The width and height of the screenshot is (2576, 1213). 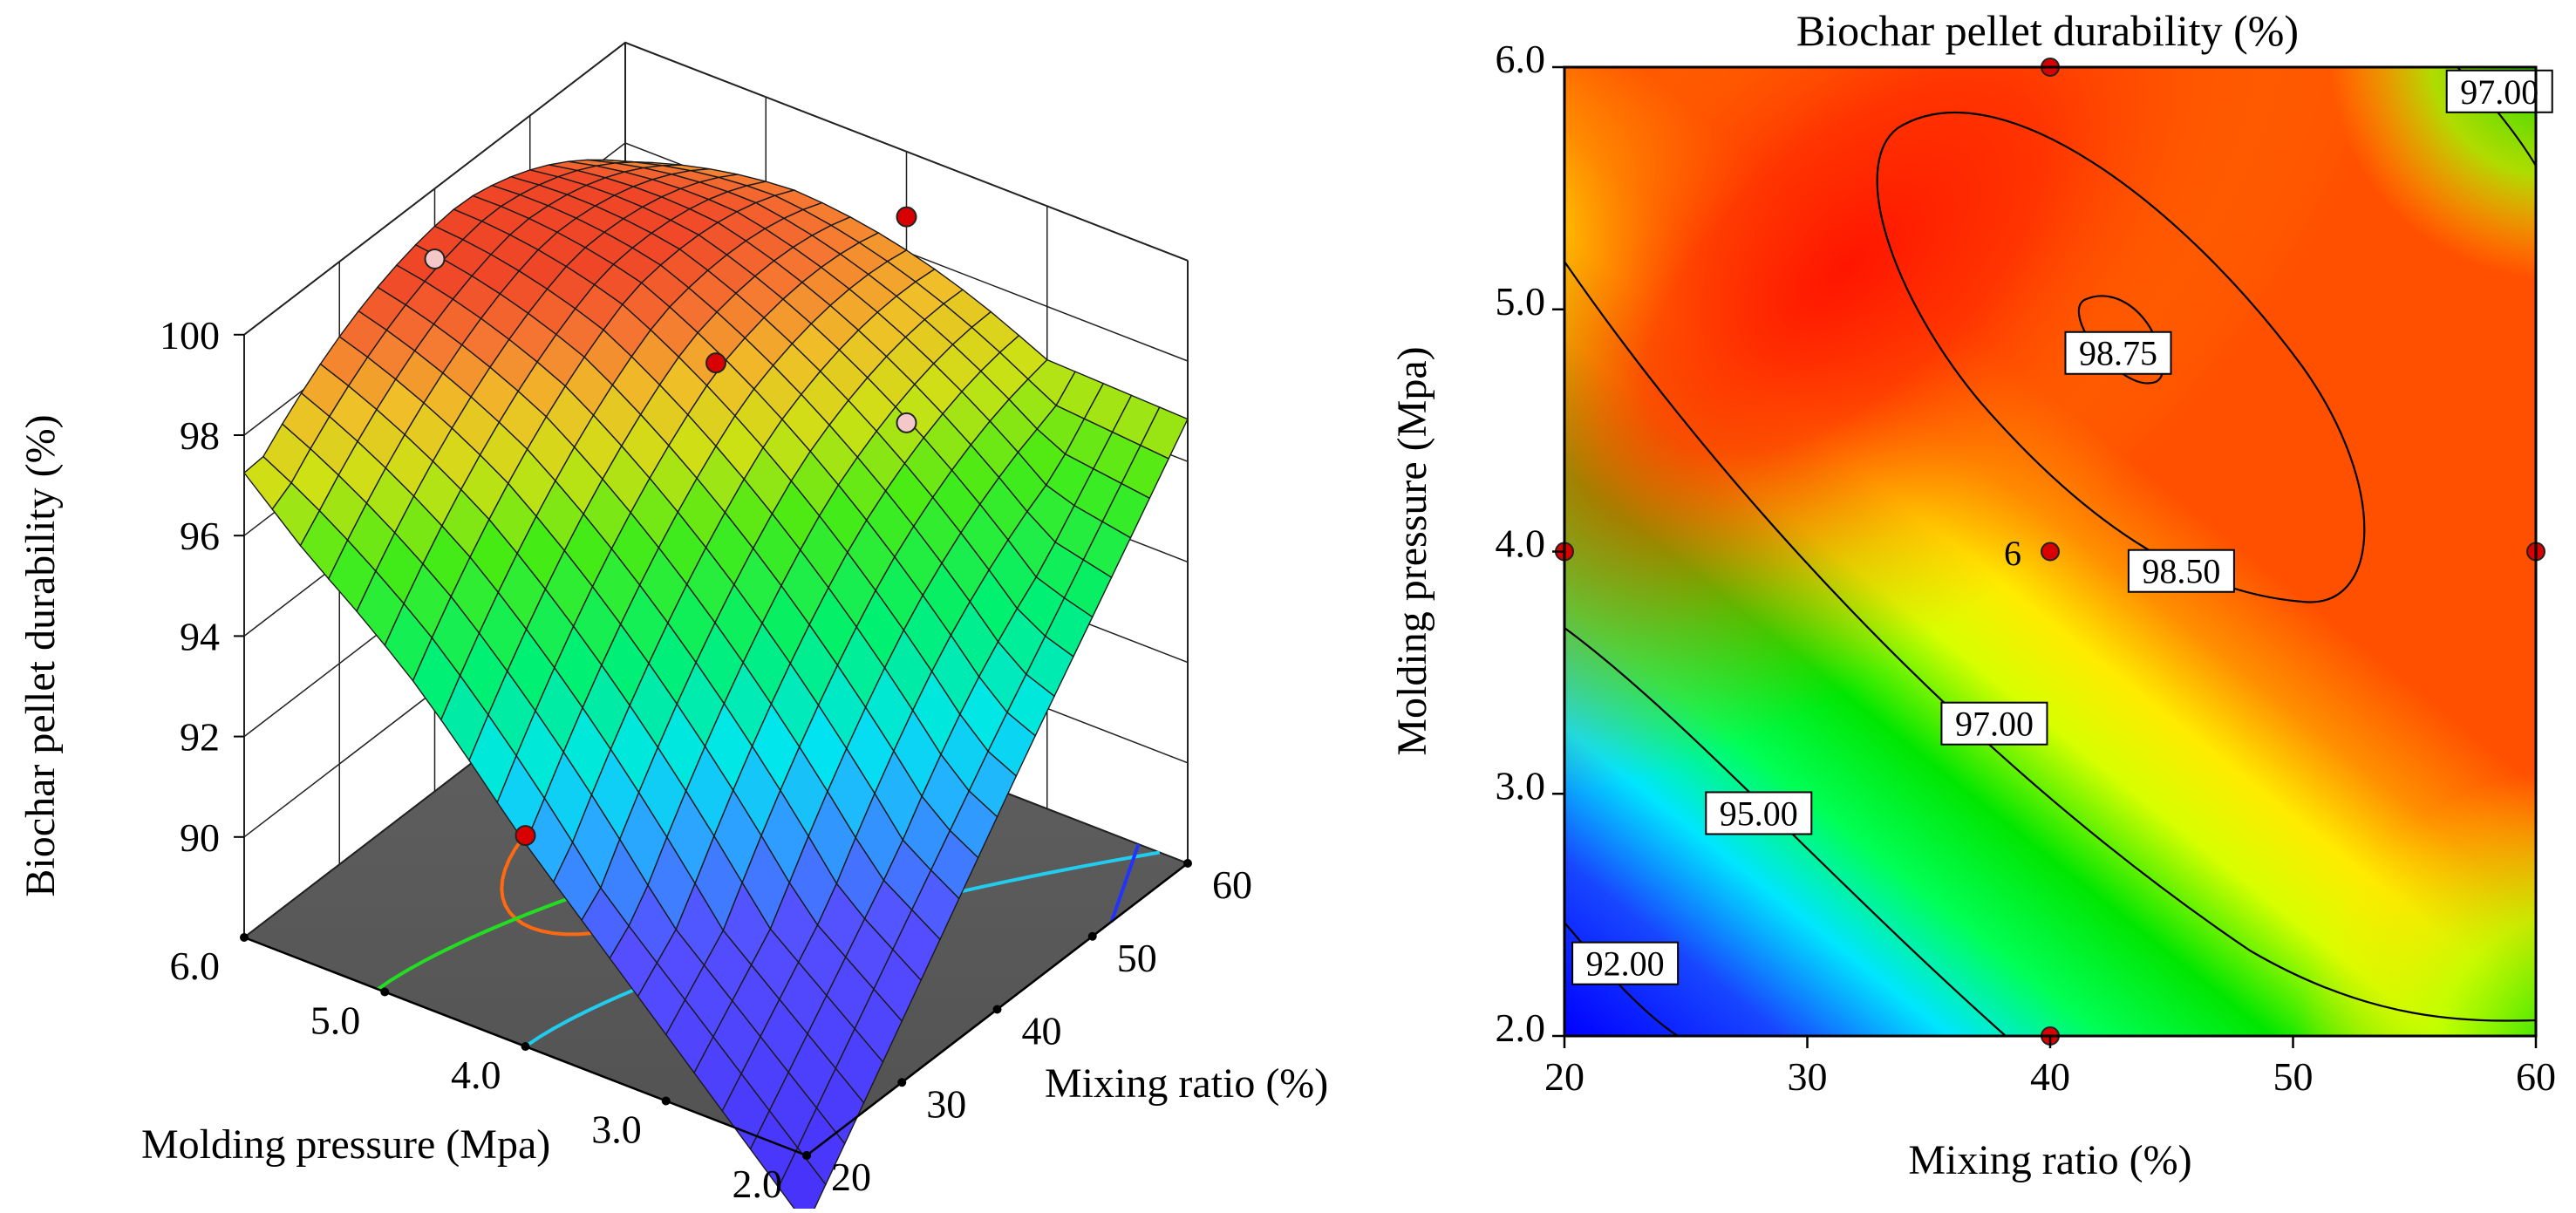 I want to click on mixing-tick-label: 50, so click(x=1137, y=958).